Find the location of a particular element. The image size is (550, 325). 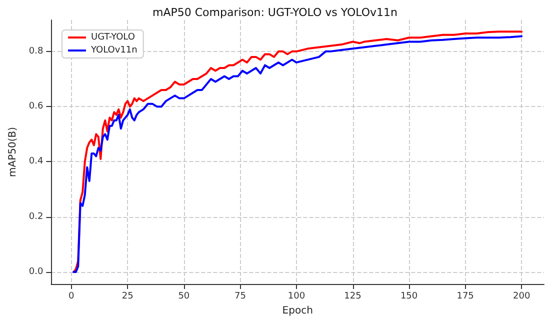

x-tick-label: 25 is located at coordinates (128, 297).